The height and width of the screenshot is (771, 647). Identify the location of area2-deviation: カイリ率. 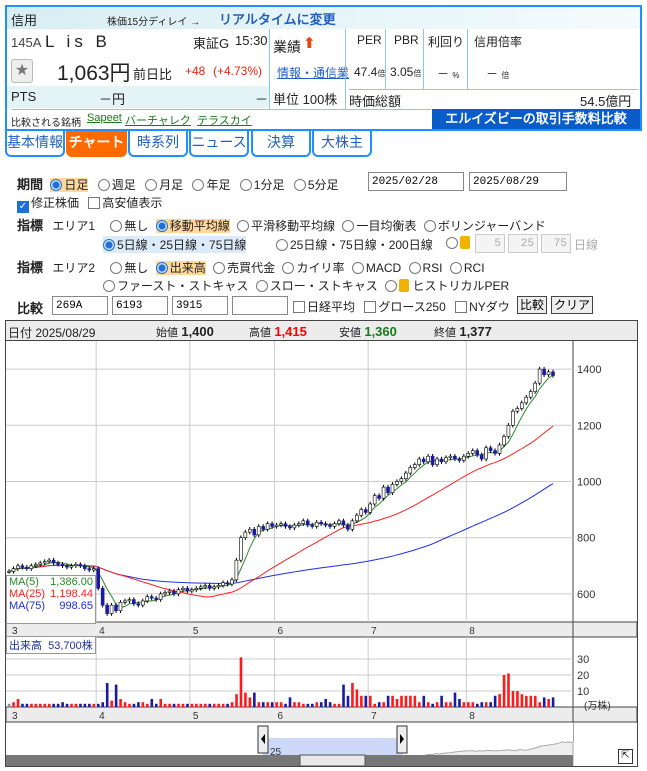
(313, 268).